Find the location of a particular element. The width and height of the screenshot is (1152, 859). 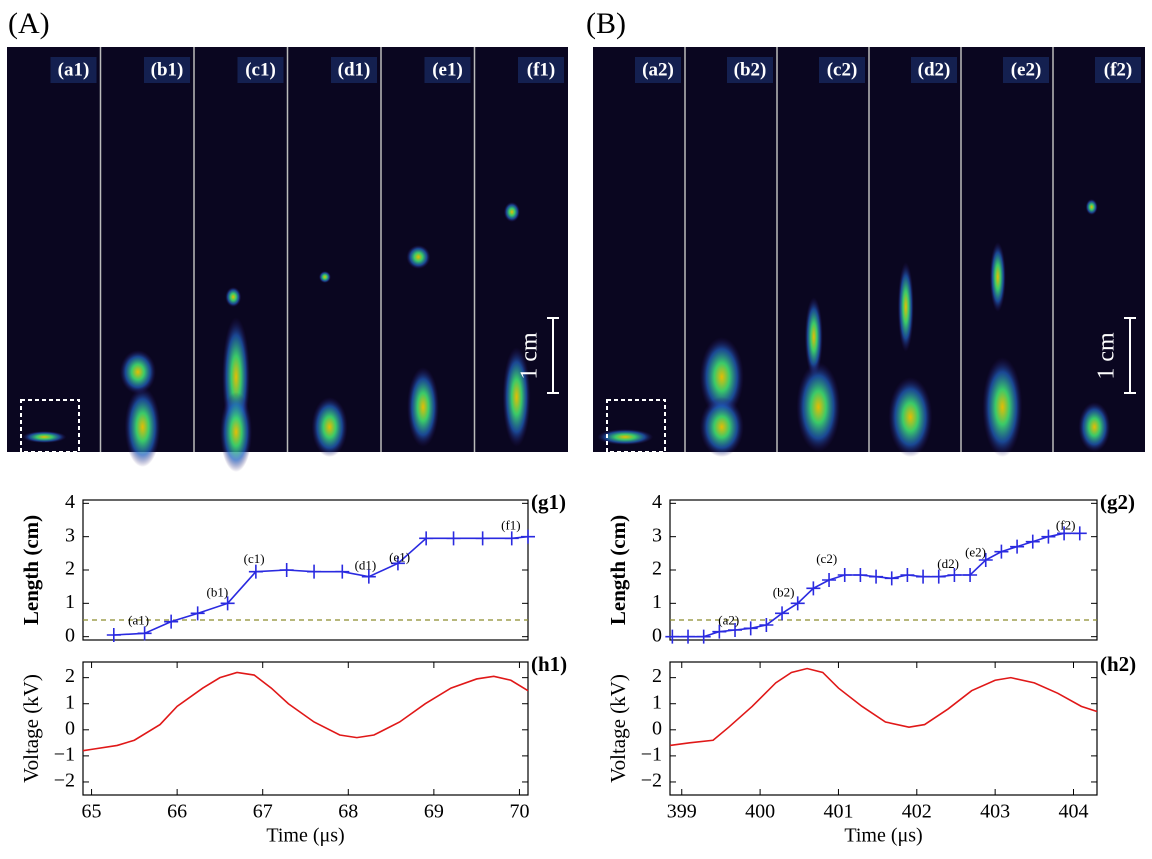

frame-label: (c1) is located at coordinates (260, 69).